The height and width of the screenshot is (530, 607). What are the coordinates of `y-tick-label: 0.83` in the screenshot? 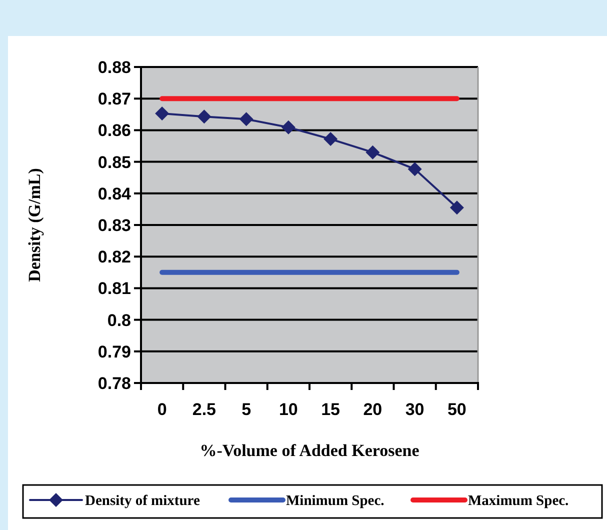 It's located at (114, 225).